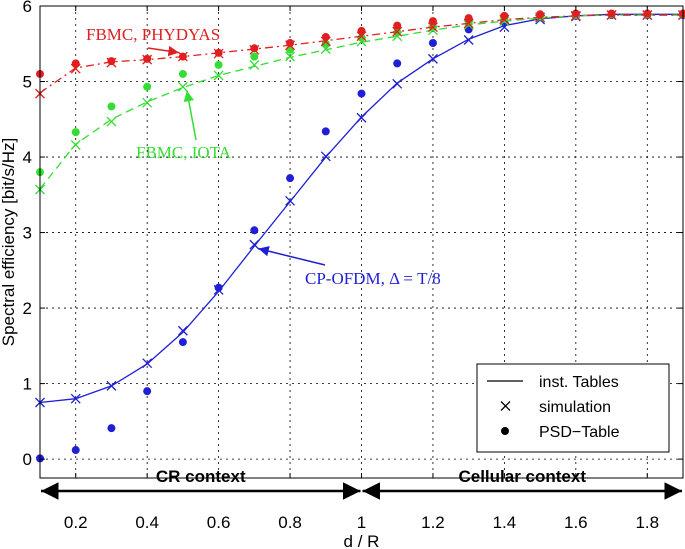  What do you see at coordinates (362, 540) in the screenshot?
I see `x-axis-title: d / R` at bounding box center [362, 540].